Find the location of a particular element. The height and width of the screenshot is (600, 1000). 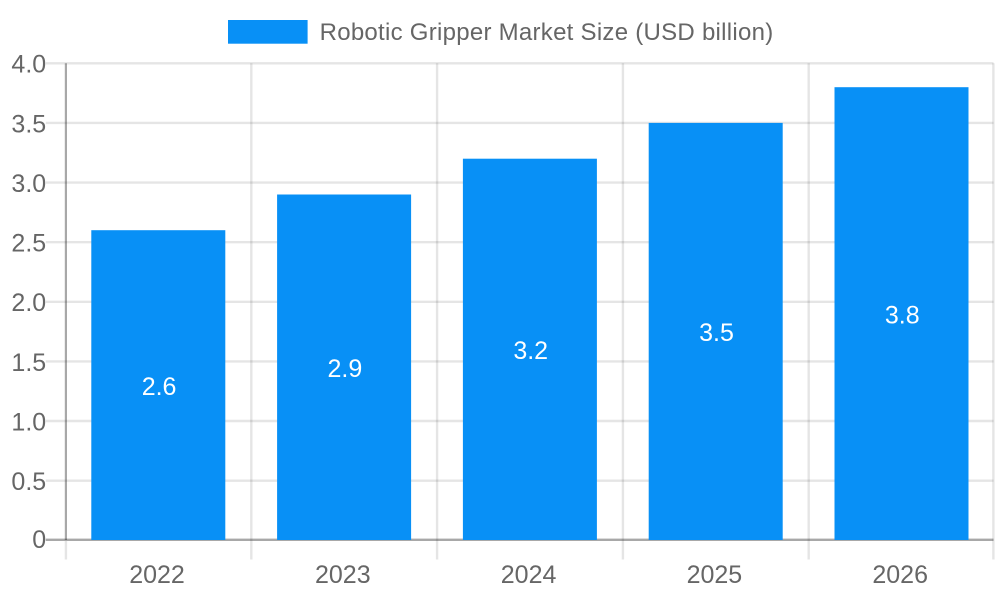

svg-text: 2023 is located at coordinates (343, 575).